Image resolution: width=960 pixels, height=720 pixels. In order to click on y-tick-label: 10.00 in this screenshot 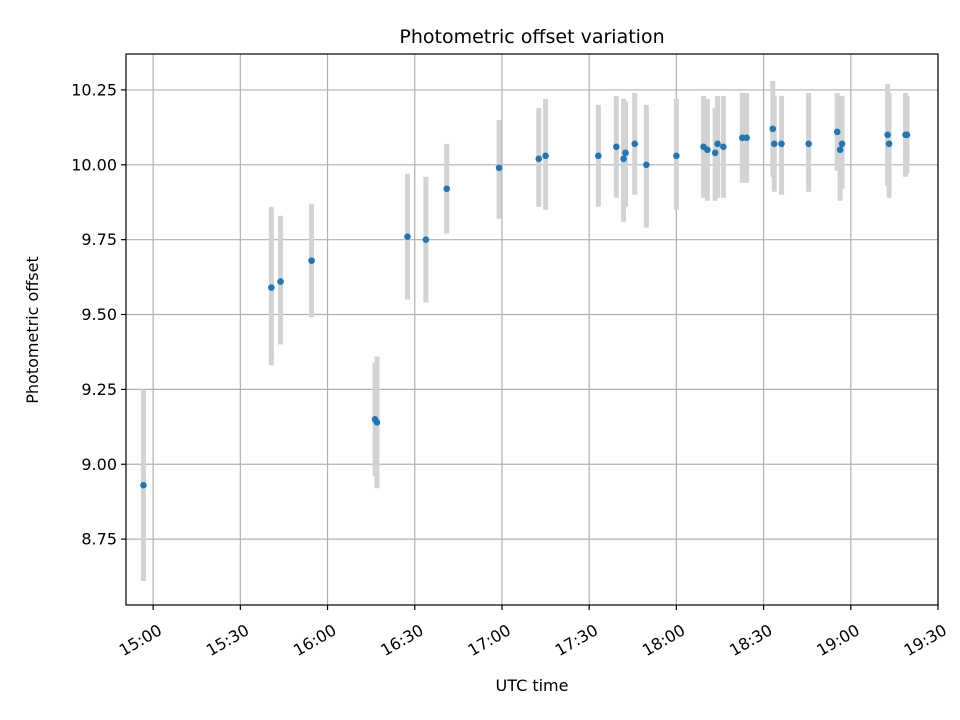, I will do `click(94, 164)`.